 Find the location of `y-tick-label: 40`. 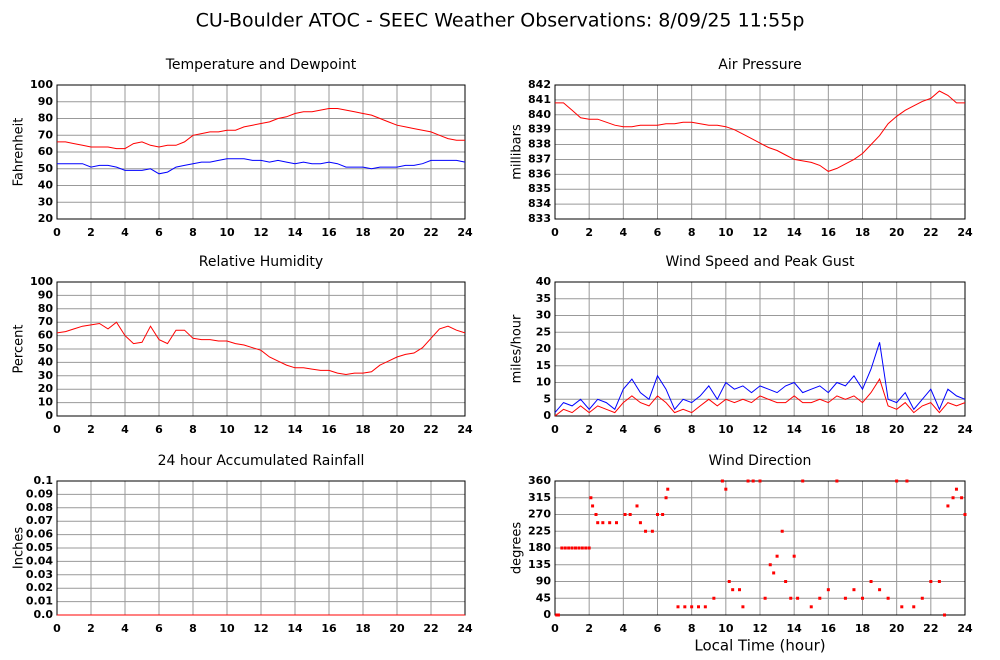

y-tick-label: 40 is located at coordinates (46, 185).